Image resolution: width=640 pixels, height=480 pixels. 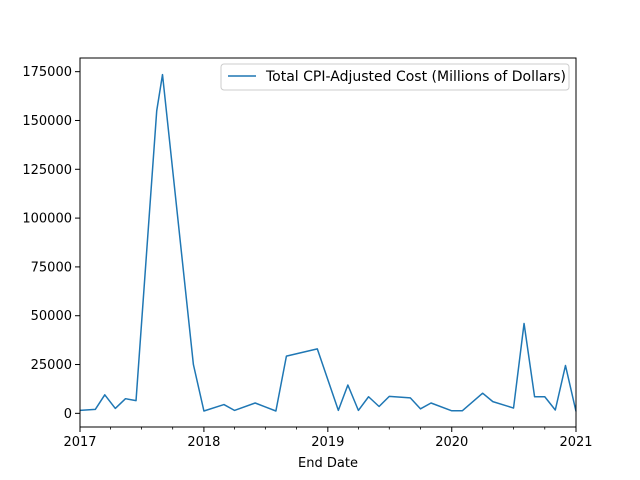 I want to click on x-tick-label: 2020, so click(x=451, y=442).